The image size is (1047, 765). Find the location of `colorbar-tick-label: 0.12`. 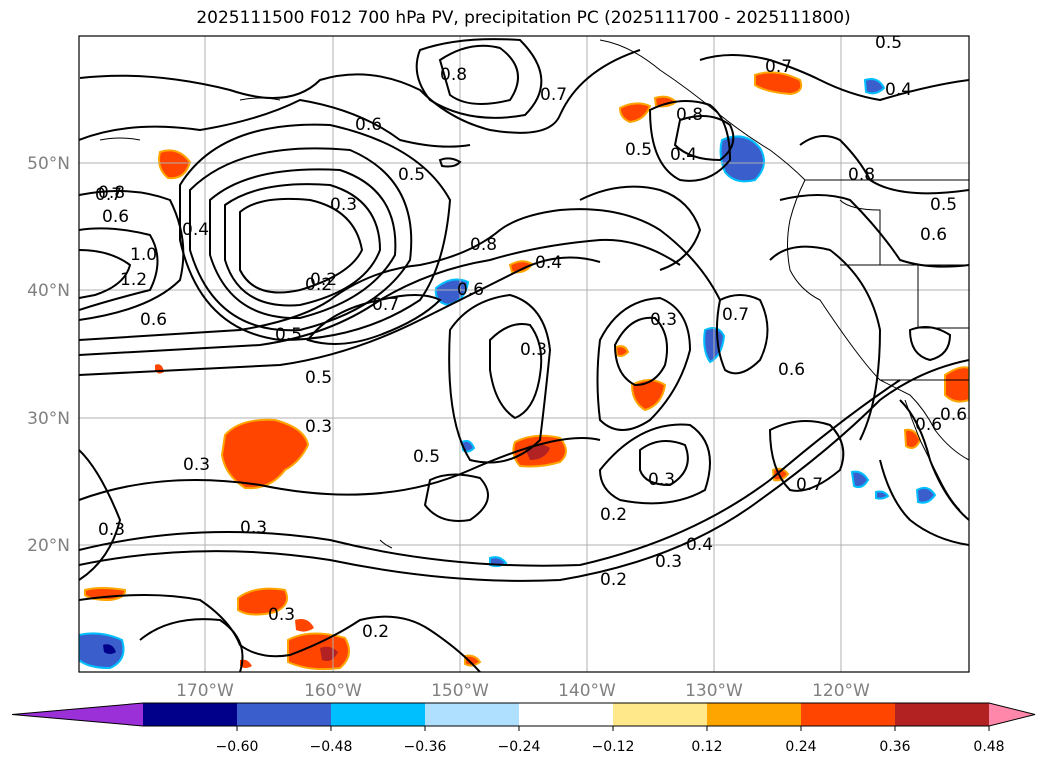

colorbar-tick-label: 0.12 is located at coordinates (706, 747).